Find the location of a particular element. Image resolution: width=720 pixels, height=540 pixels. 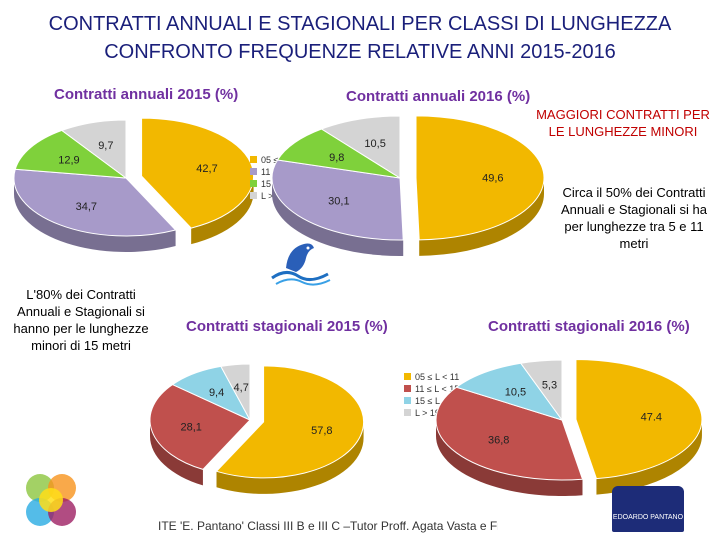

pie-chart-3: 47.4 36,8 10,5 5,3 is located at coordinates (569, 427).